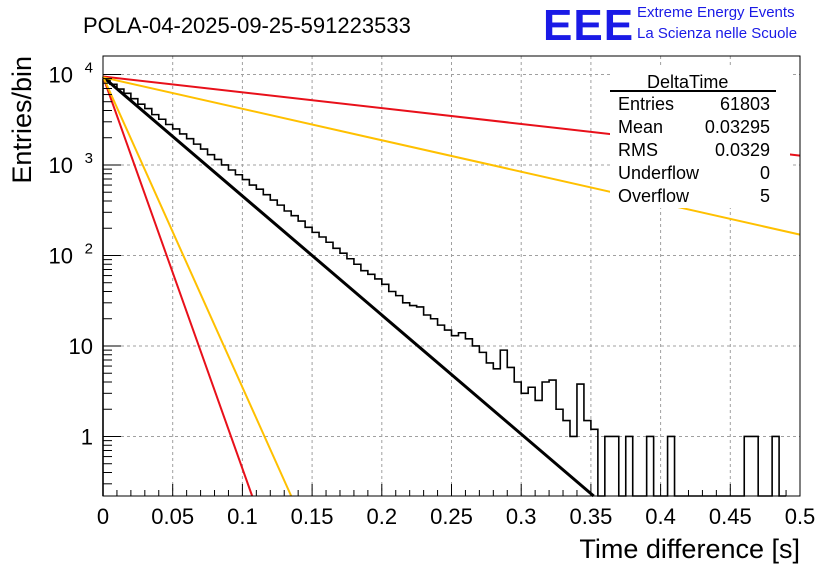  What do you see at coordinates (640, 127) in the screenshot?
I see `stats-label: Mean` at bounding box center [640, 127].